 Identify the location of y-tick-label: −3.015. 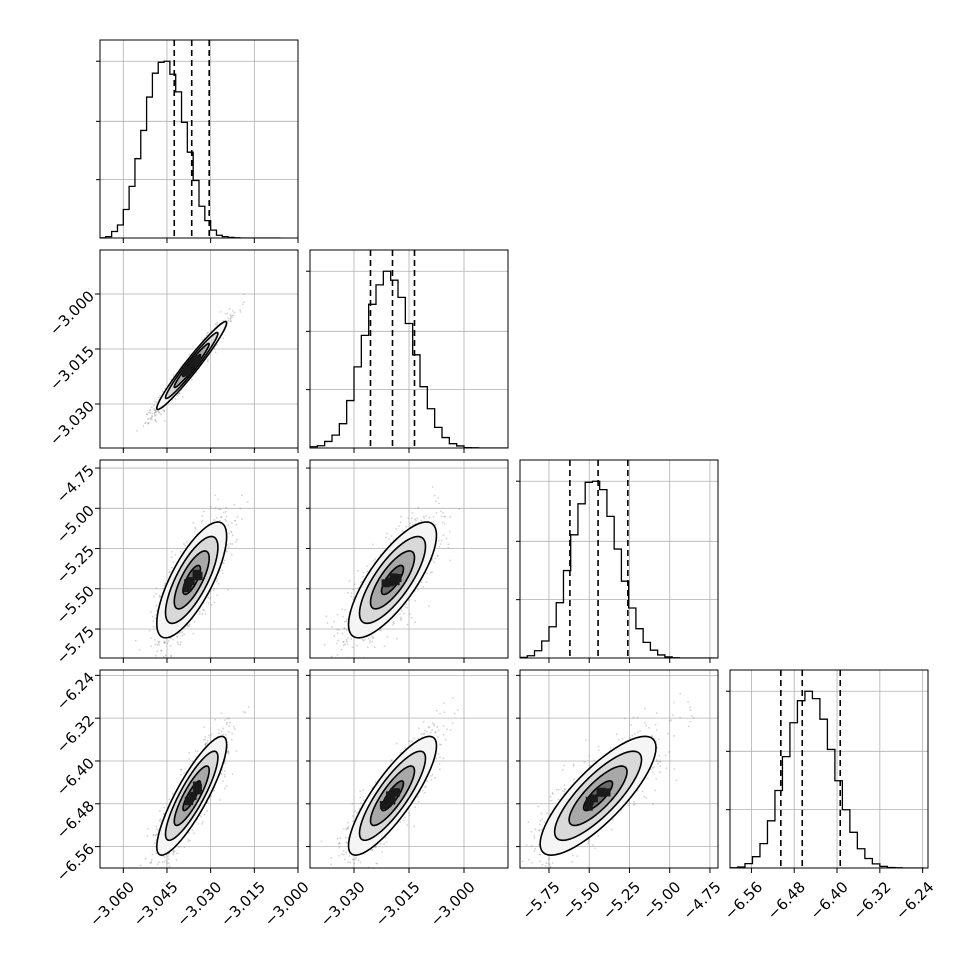
(72, 368).